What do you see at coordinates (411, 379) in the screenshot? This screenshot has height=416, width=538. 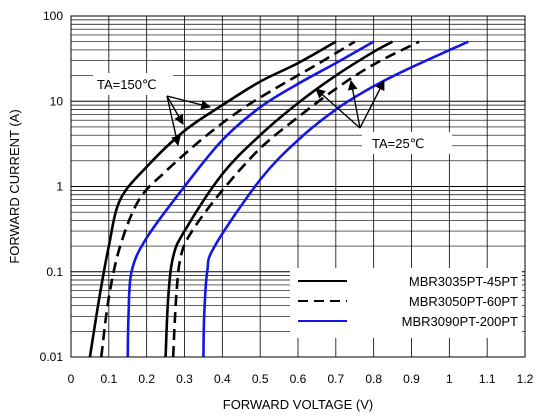 I see `x-tick-label: 0.9` at bounding box center [411, 379].